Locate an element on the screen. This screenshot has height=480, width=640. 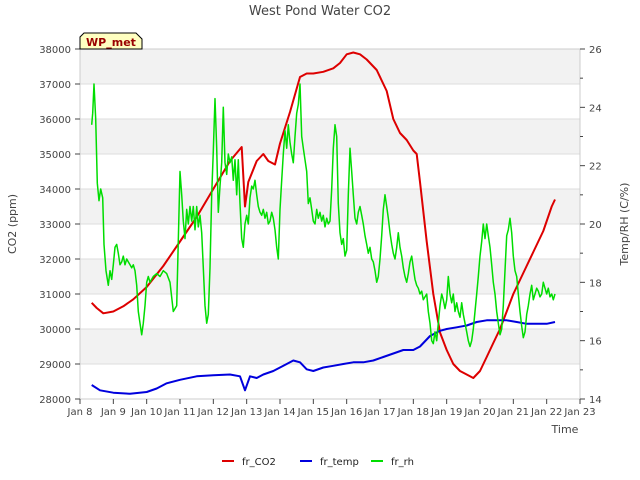
left-y-tick-label: 30000 is located at coordinates (55, 330).